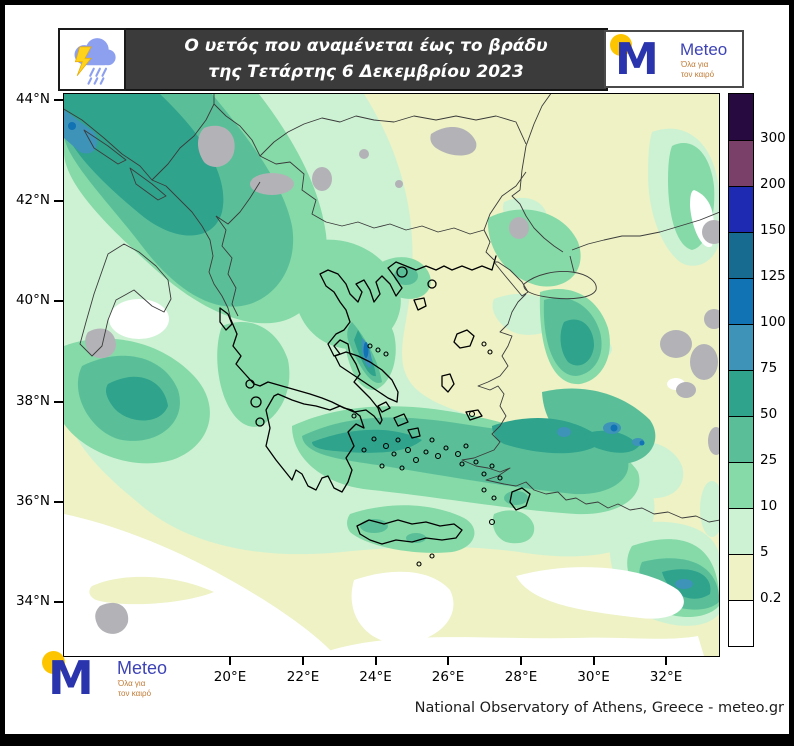 The width and height of the screenshot is (794, 746). I want to click on colorbar-label: 5, so click(764, 552).